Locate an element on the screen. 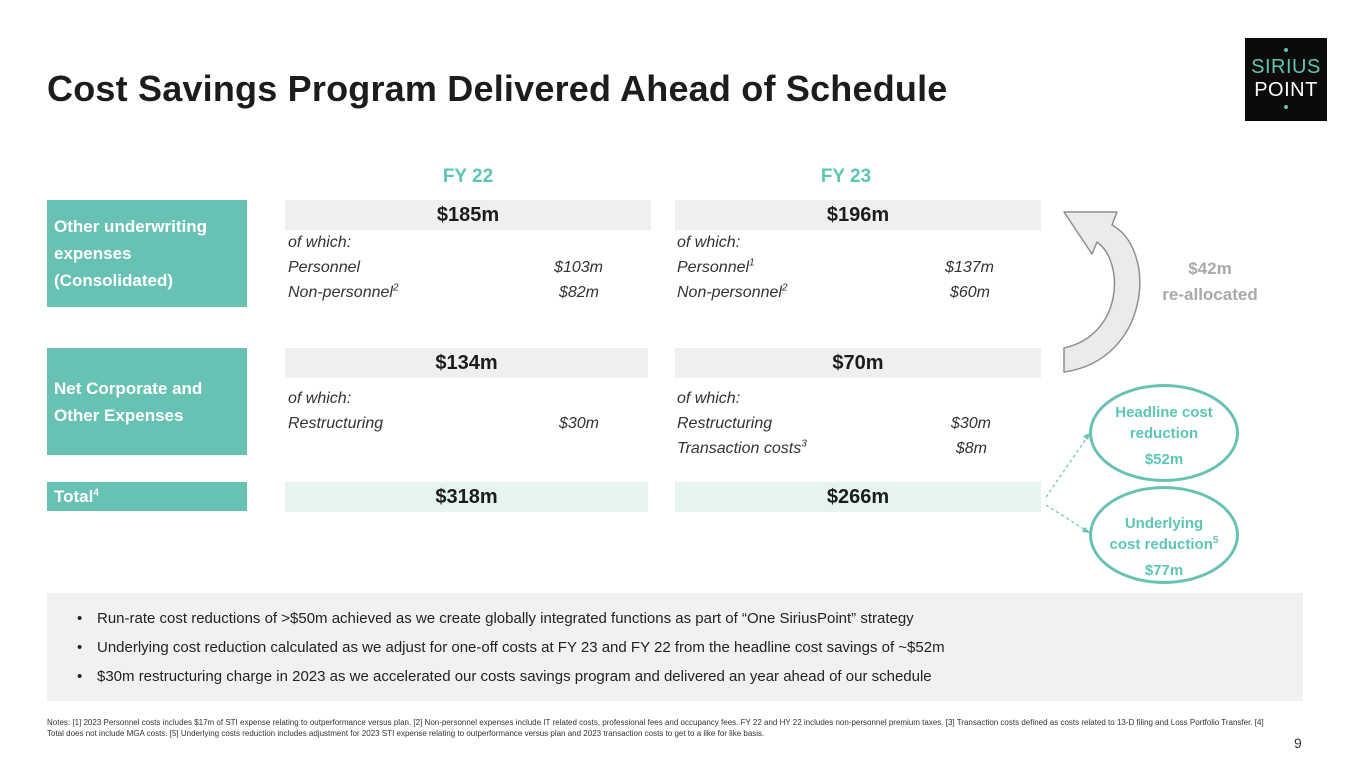  fy23-restructuring-value: $30m is located at coordinates (970, 423).